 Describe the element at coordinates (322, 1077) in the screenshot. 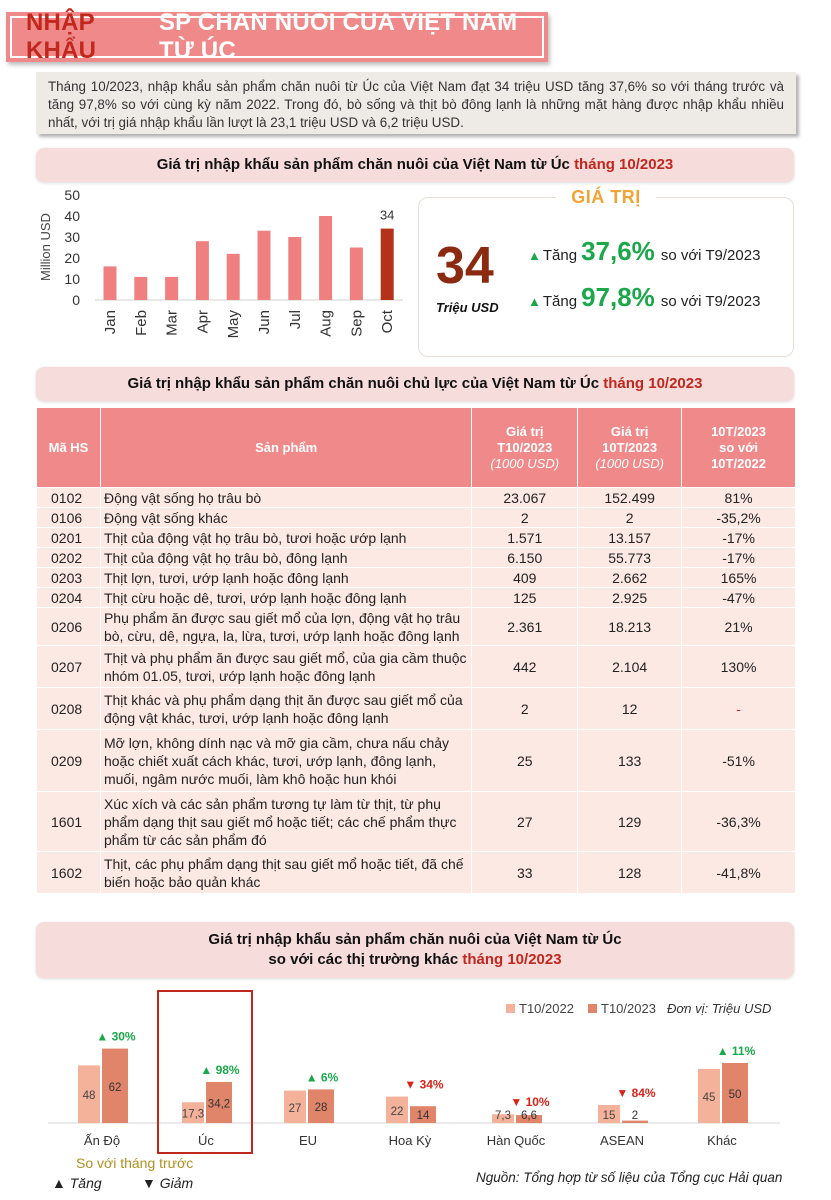

I see `change-label: ▲ 6%` at that location.